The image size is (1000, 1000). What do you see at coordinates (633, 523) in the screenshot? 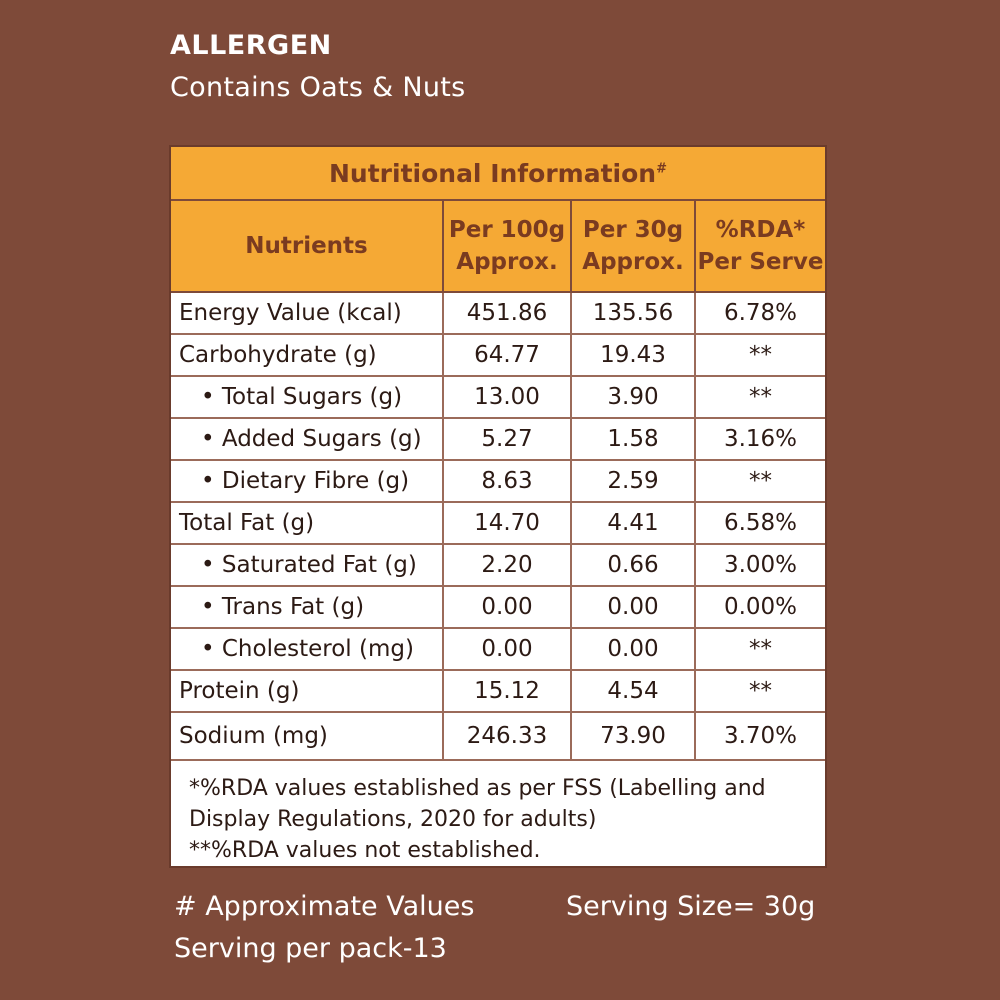
I see `per-30g-value-cell: 4.41` at bounding box center [633, 523].